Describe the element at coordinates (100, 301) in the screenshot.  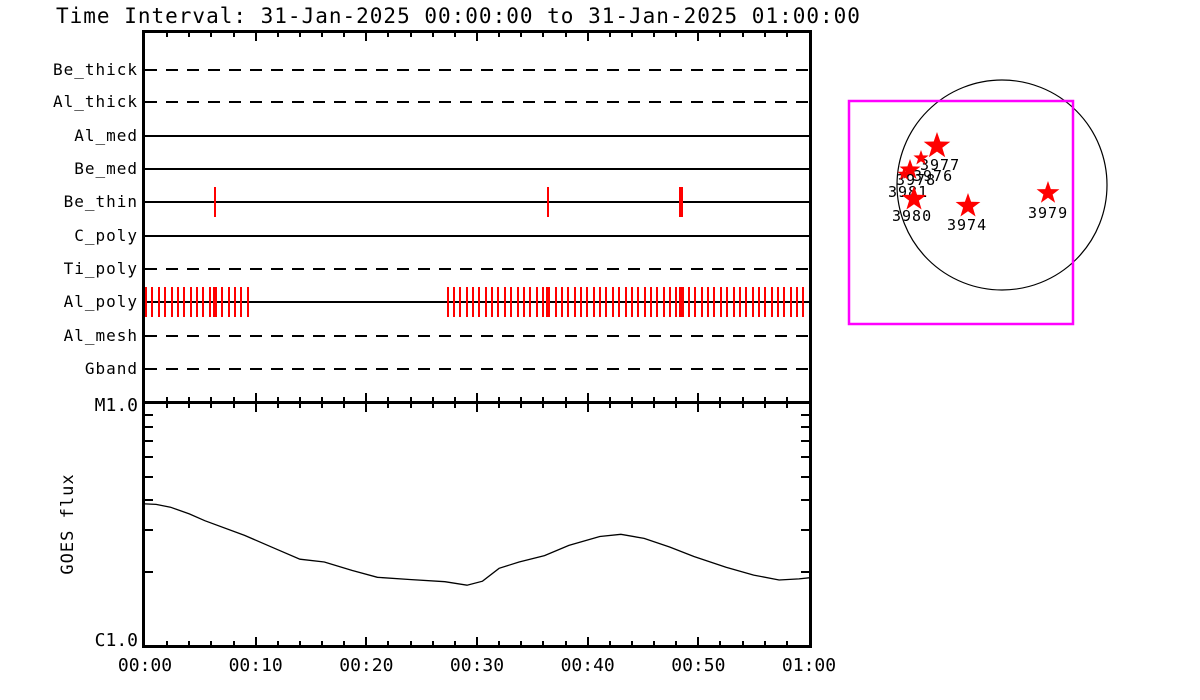
I see `filter-row-label-al_poly: Al_poly` at that location.